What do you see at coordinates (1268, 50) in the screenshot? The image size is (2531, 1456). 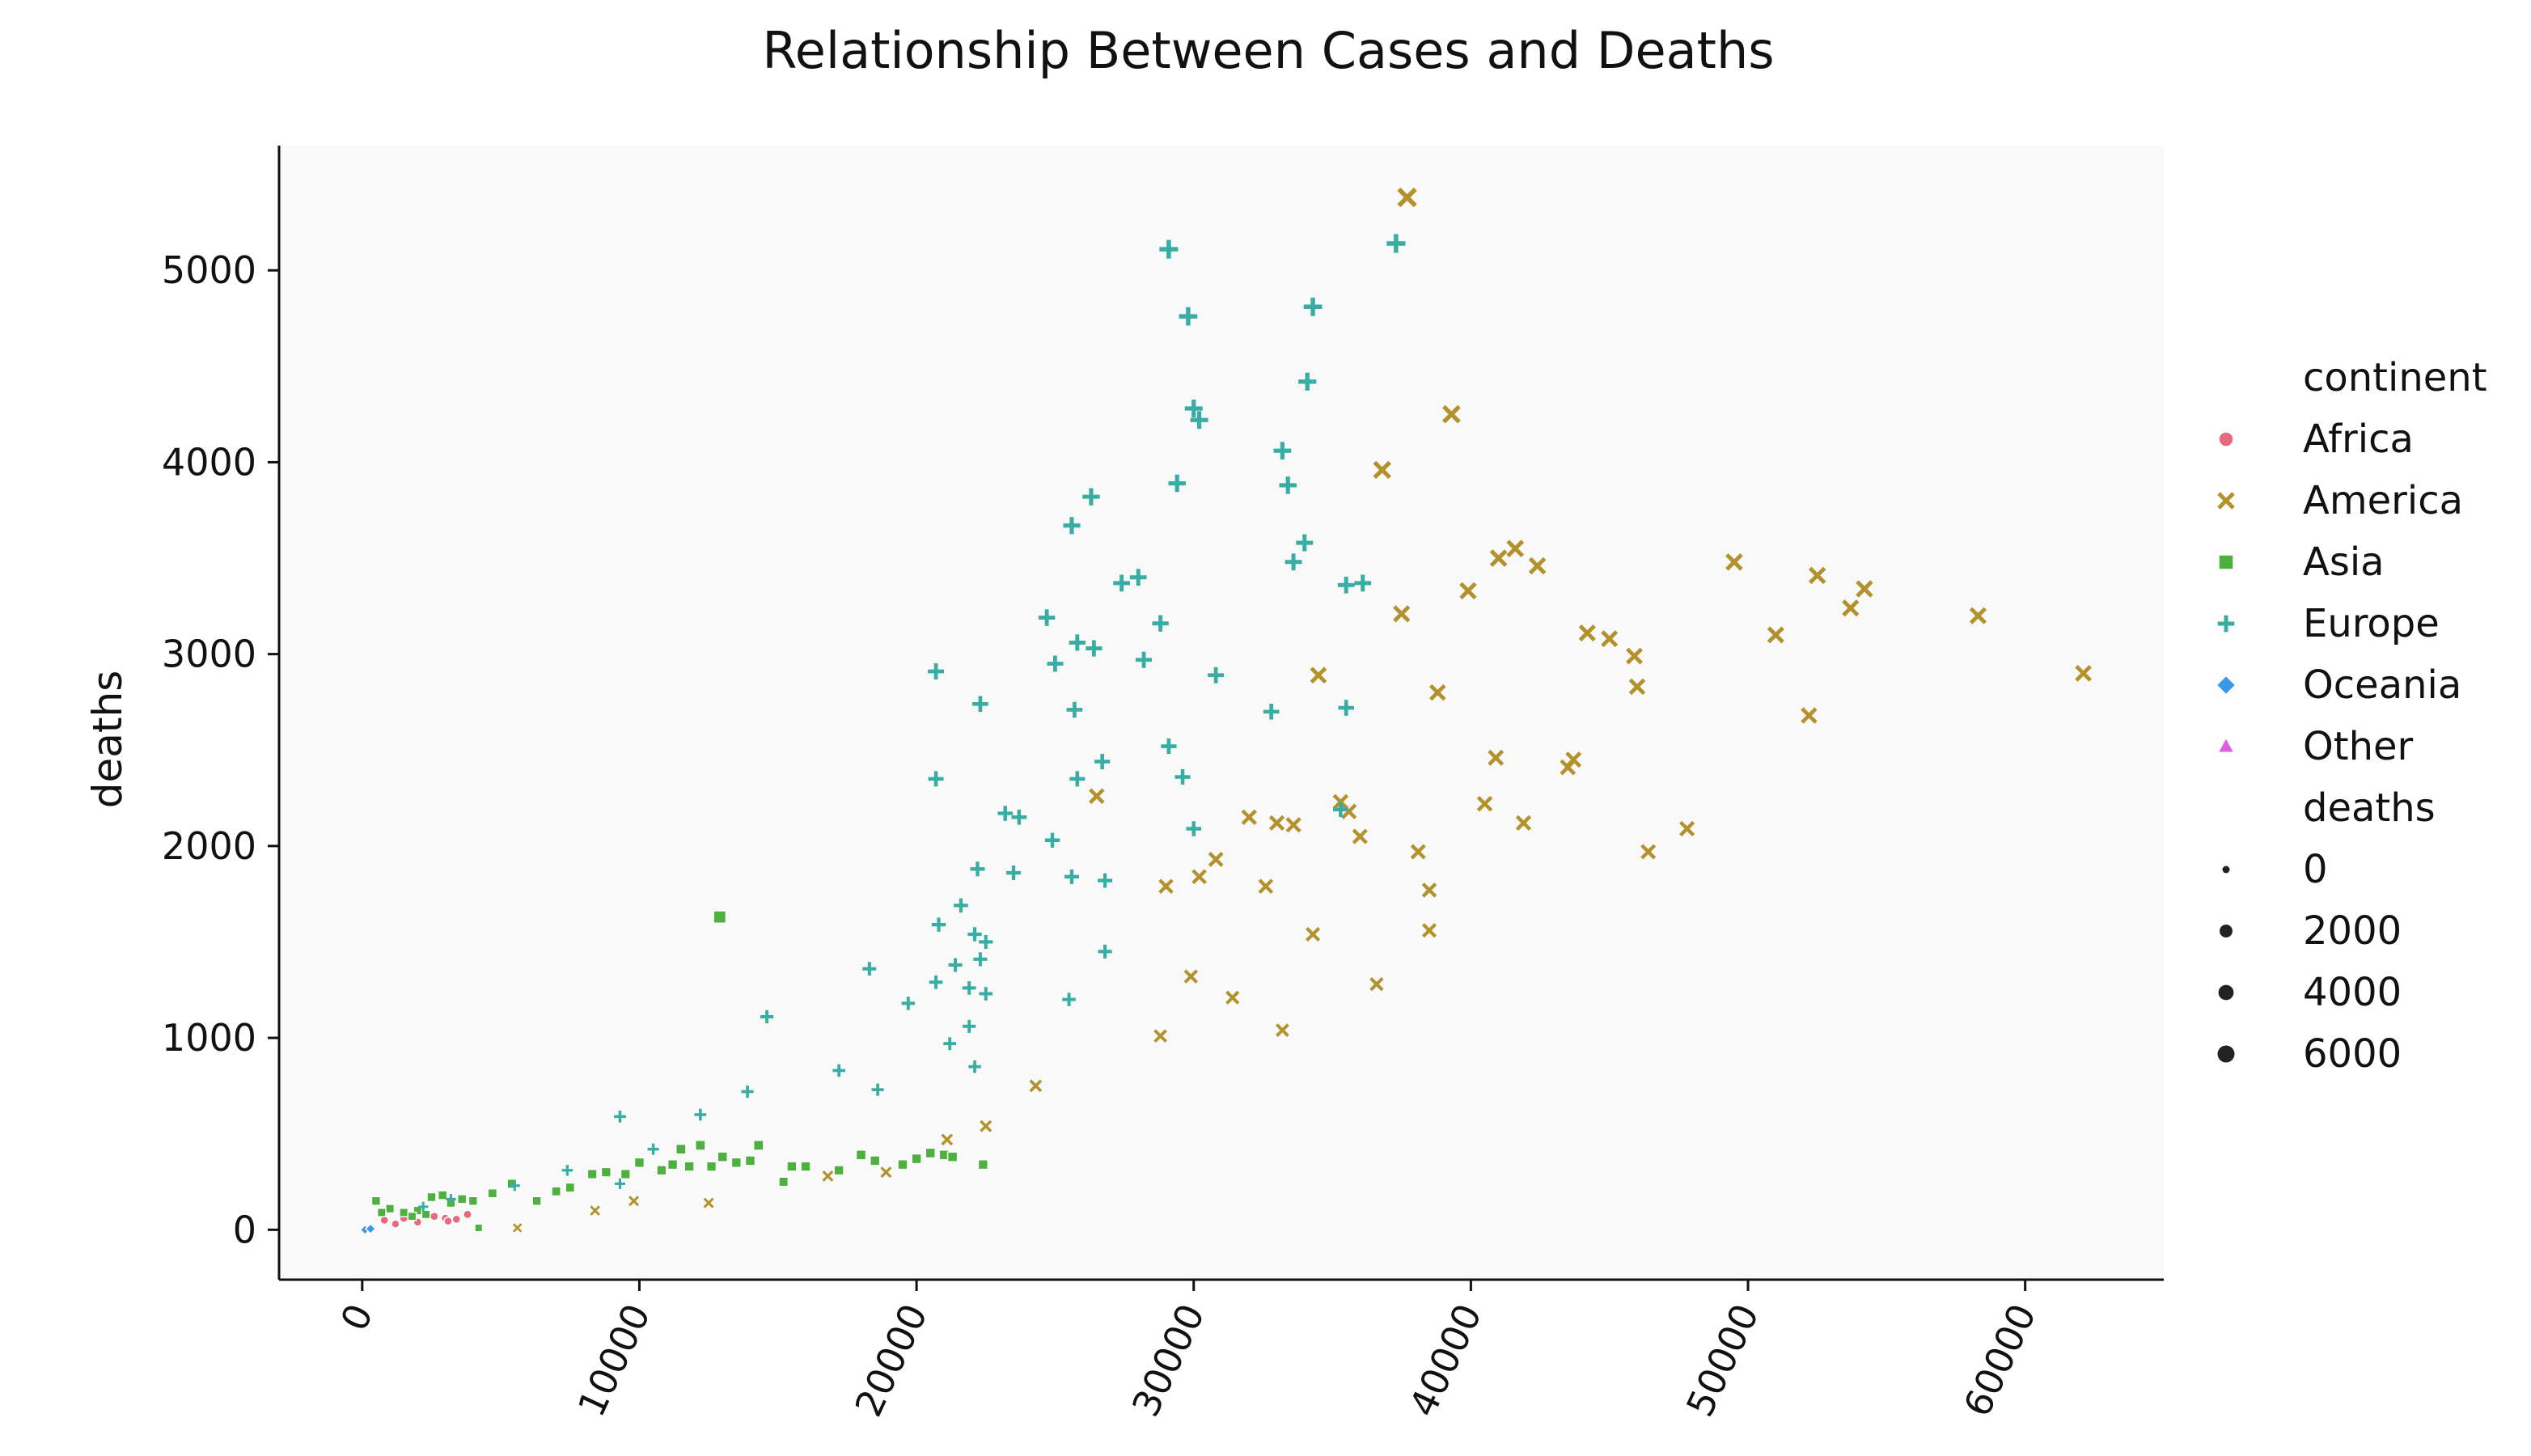 I see `chart-title: Relationship Between Cases and Deaths` at bounding box center [1268, 50].